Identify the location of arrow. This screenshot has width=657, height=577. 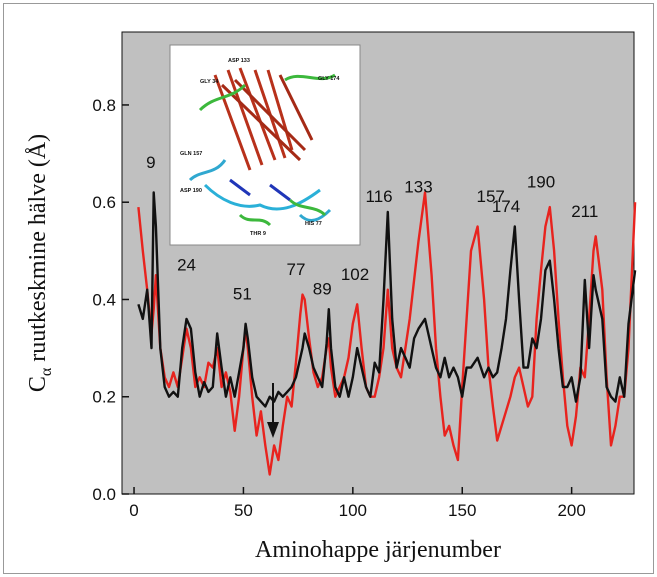
(273, 410).